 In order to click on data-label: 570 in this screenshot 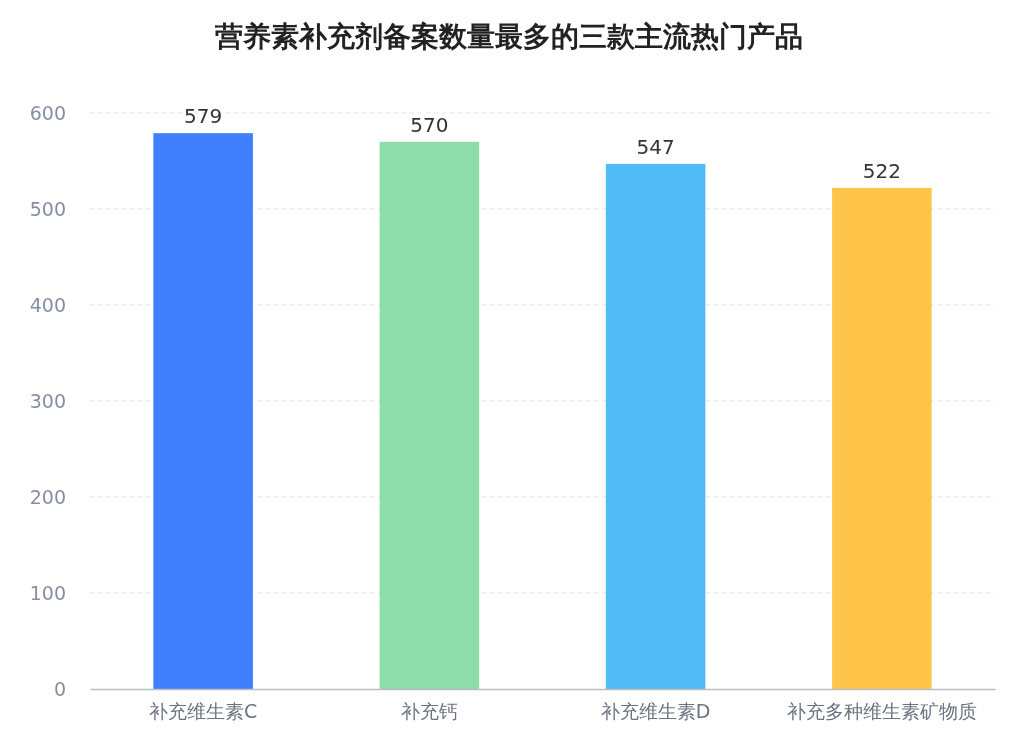, I will do `click(429, 124)`.